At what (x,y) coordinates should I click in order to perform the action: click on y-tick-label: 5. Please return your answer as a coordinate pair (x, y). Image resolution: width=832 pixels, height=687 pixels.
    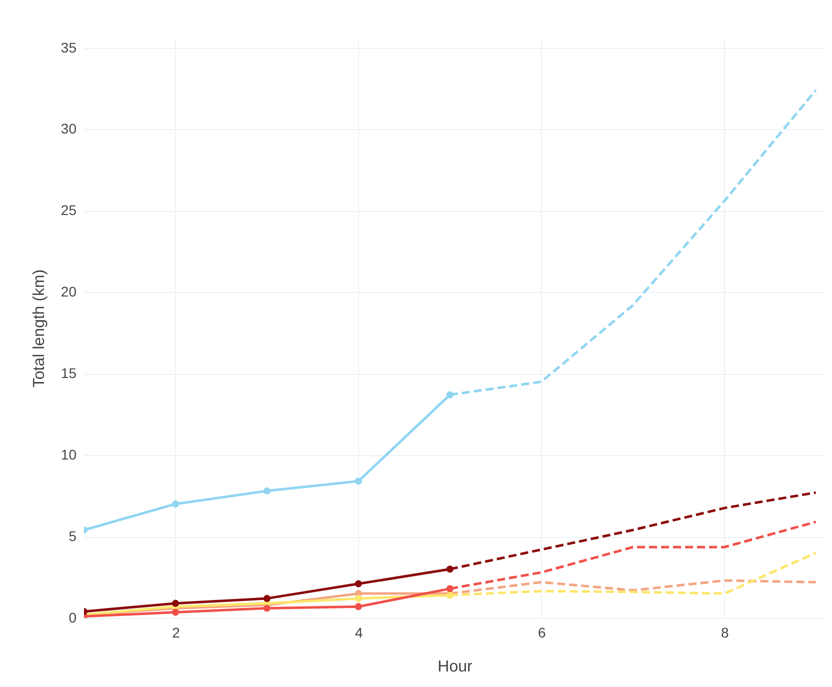
    Looking at the image, I should click on (72, 536).